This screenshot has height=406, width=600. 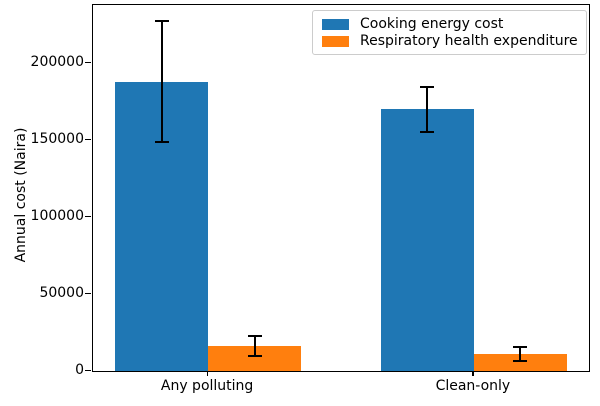 What do you see at coordinates (207, 386) in the screenshot?
I see `x-tick-label: Any polluting` at bounding box center [207, 386].